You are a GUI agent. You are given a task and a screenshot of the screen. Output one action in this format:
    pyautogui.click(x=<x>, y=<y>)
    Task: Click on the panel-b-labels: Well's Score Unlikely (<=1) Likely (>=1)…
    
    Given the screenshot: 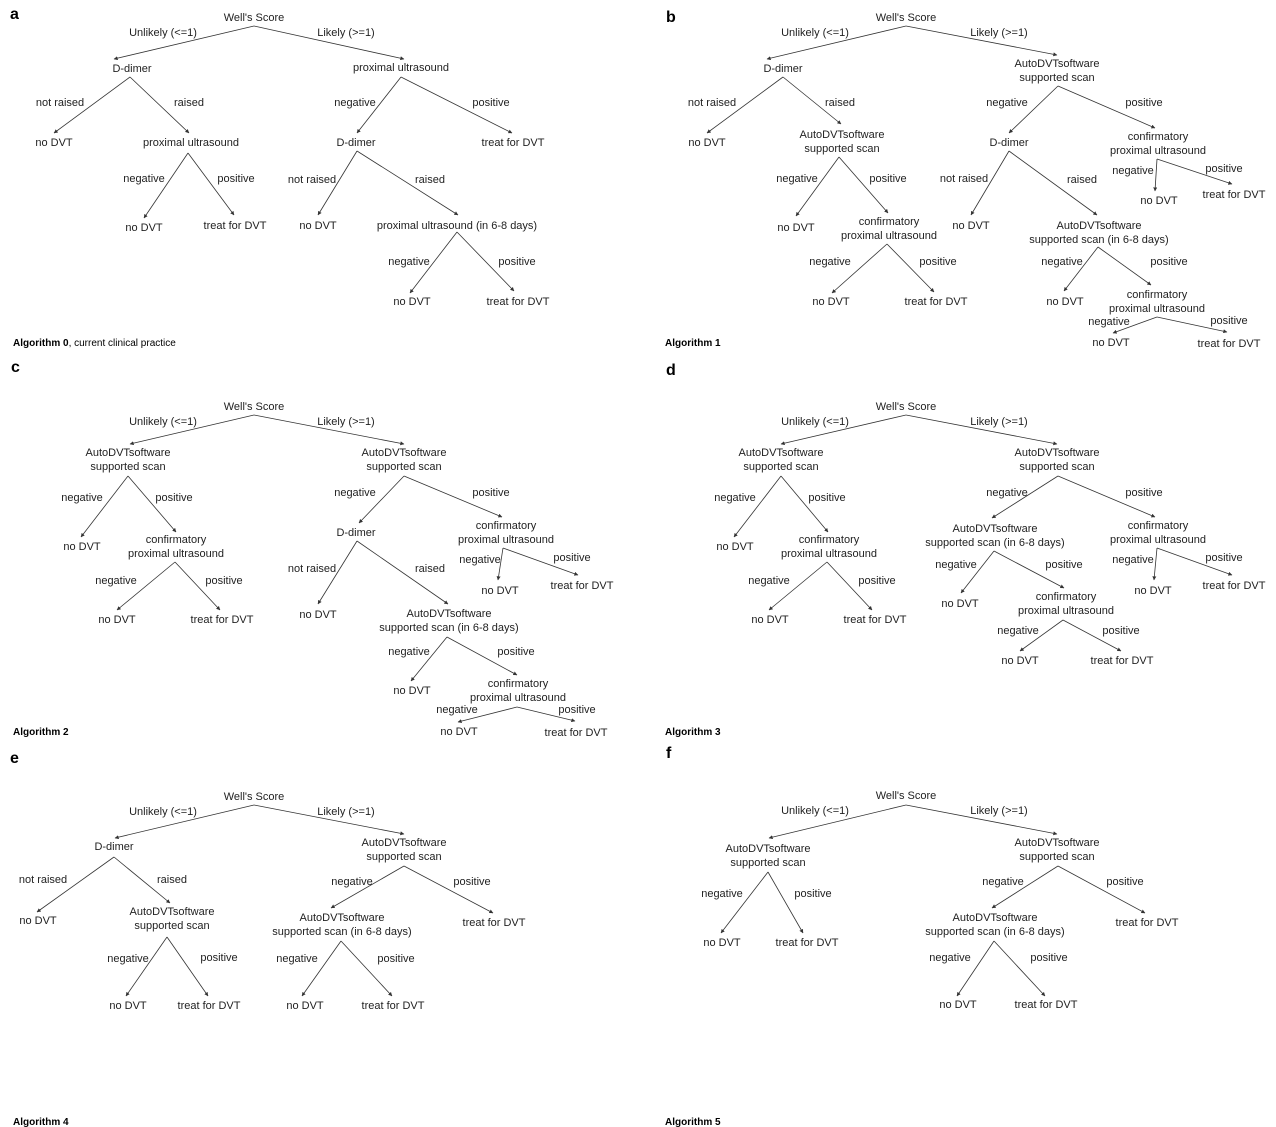 What is the action you would take?
    pyautogui.click(x=977, y=181)
    